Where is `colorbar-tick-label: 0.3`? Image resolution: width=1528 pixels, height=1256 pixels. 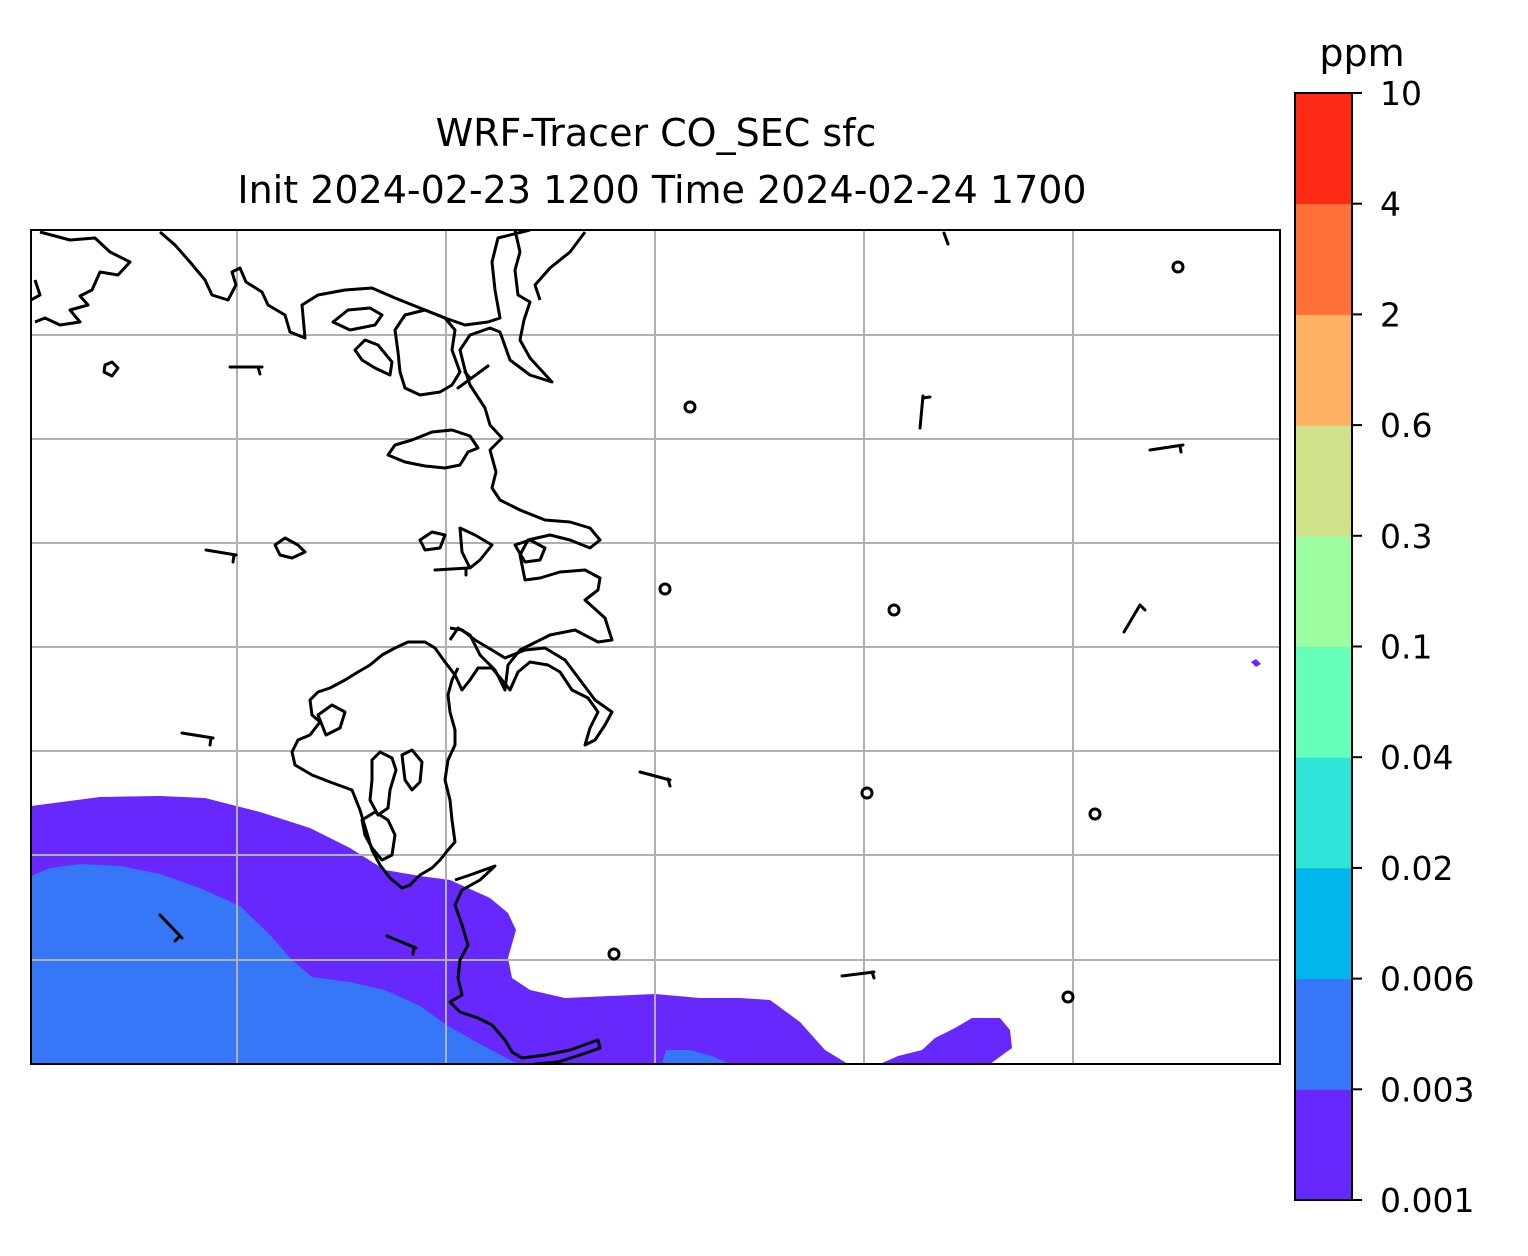
colorbar-tick-label: 0.3 is located at coordinates (1406, 536).